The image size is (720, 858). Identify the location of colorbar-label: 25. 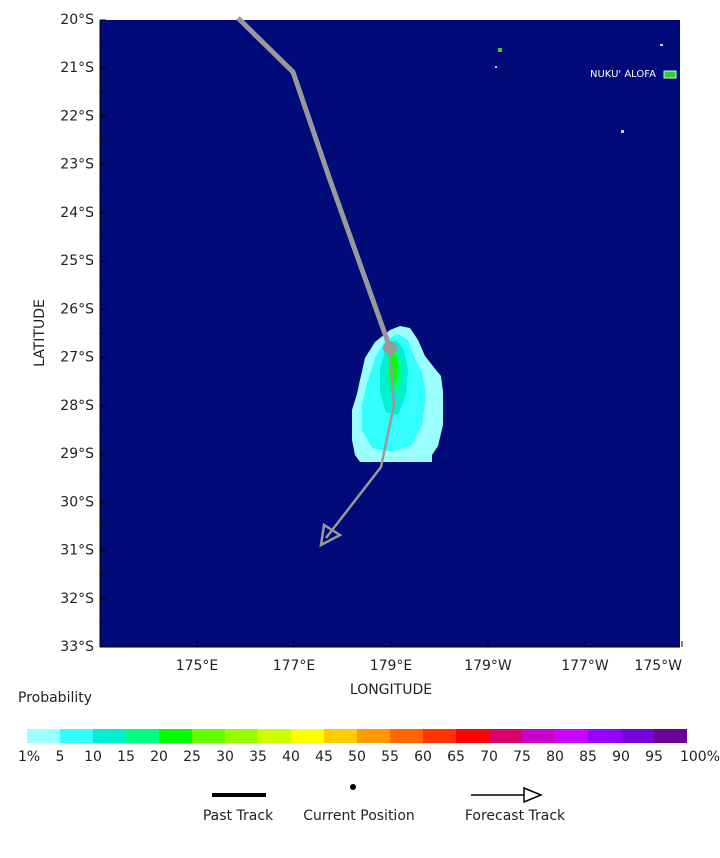
(192, 757).